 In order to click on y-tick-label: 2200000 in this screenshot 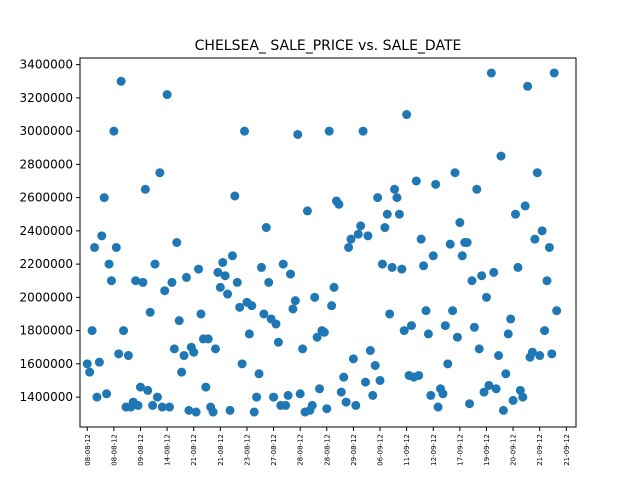, I will do `click(46, 264)`.